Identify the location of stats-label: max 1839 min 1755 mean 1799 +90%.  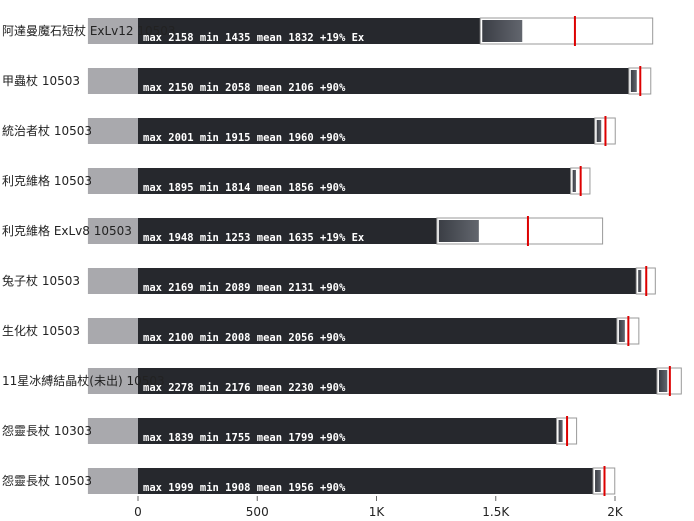
(244, 438).